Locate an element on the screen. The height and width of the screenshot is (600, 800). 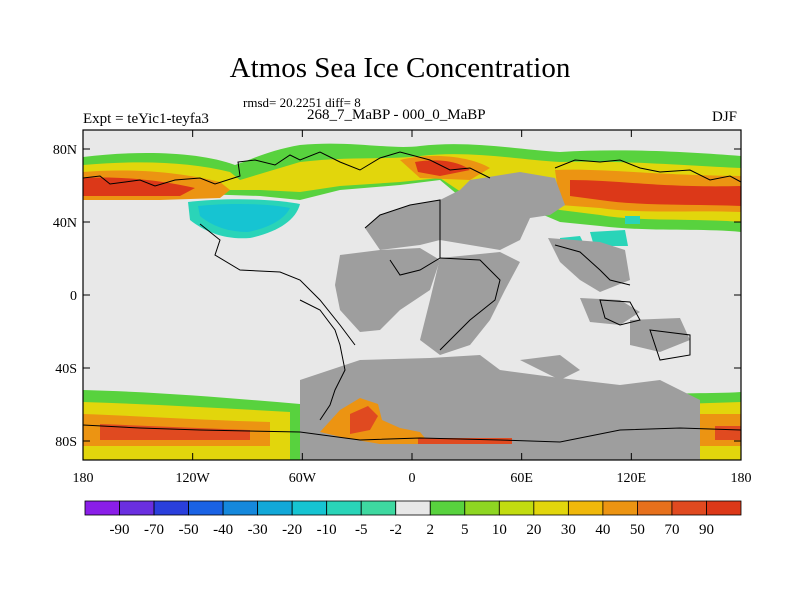
sea-ice-increase-north-high is located at coordinates (412, 183).